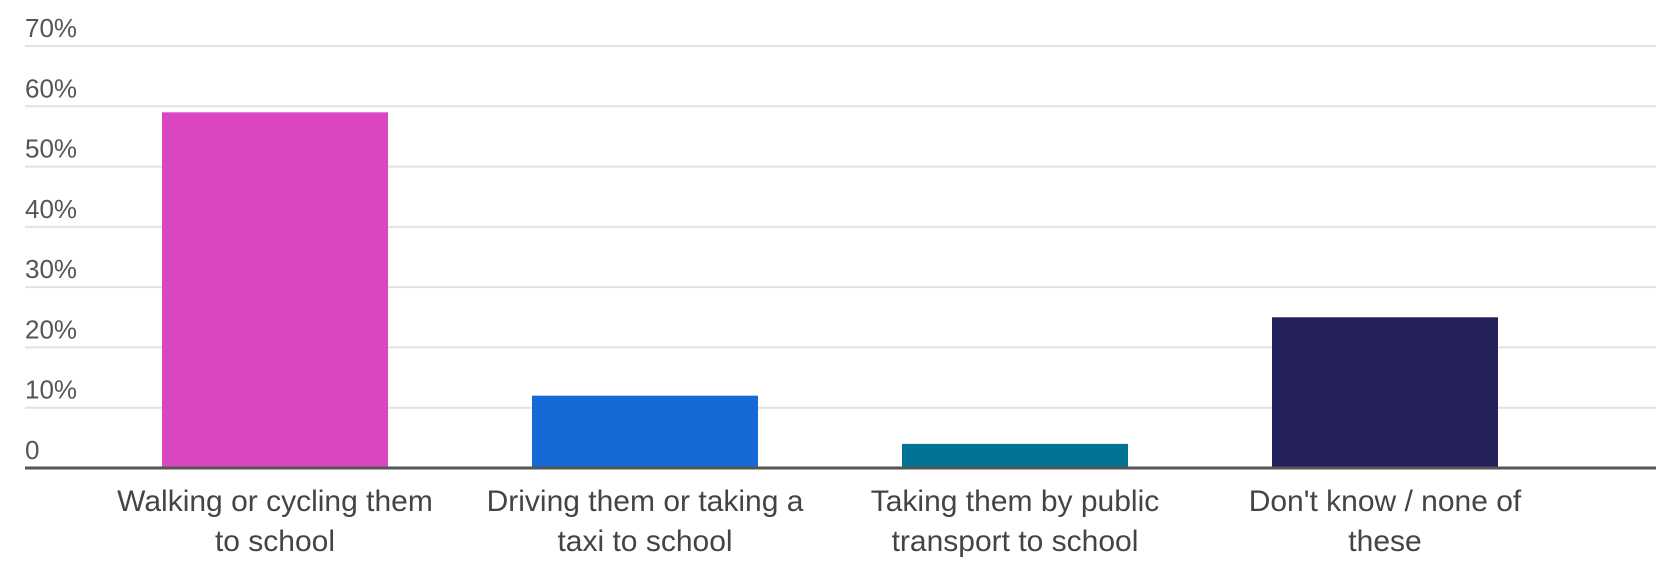  I want to click on y-tick-label: 40%, so click(51, 209).